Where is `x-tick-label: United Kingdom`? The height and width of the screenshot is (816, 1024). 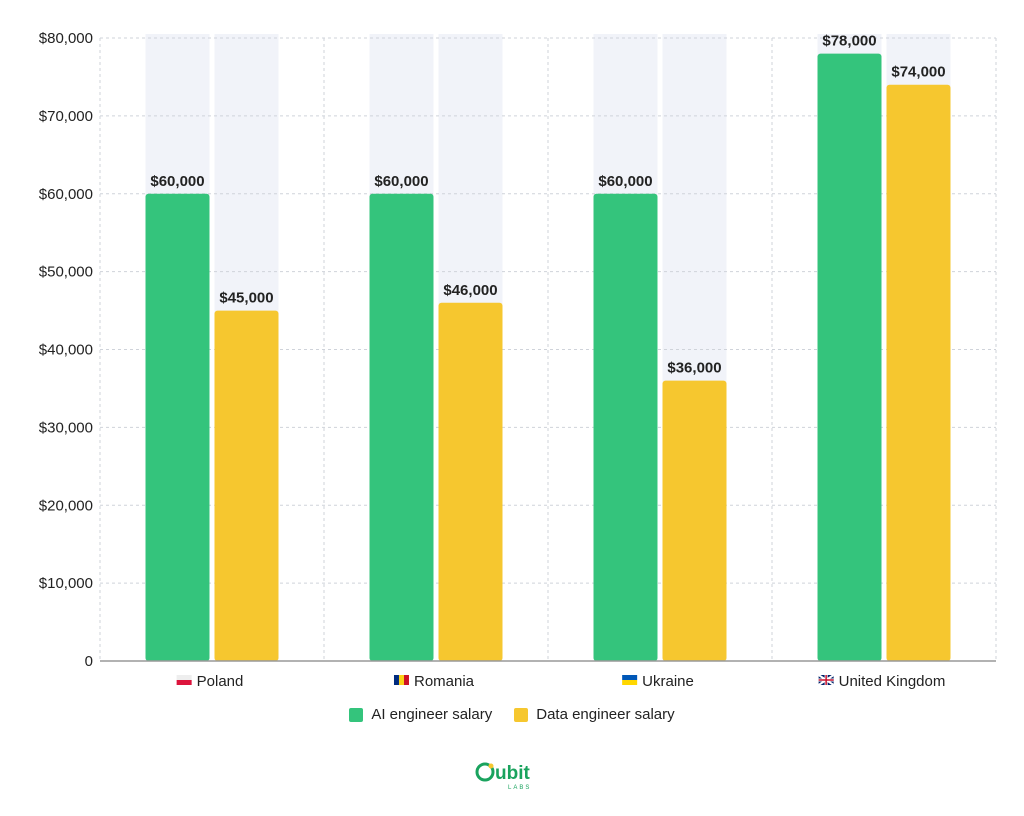
x-tick-label: United Kingdom is located at coordinates (892, 681).